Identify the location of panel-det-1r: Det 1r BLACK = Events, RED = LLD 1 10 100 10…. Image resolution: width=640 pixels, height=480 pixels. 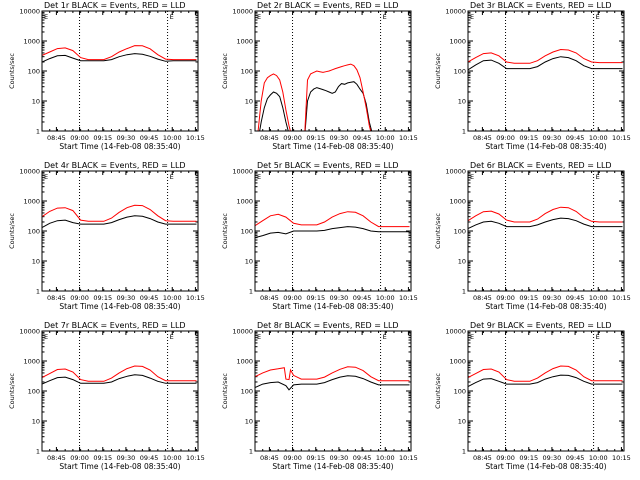
(106, 76).